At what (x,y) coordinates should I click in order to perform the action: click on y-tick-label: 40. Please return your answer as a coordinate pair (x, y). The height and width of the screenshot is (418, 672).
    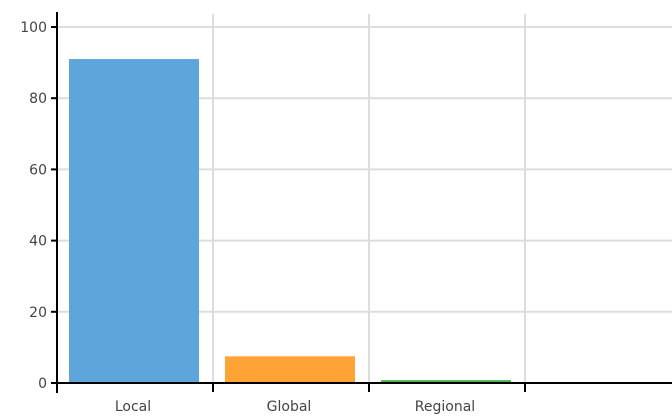
    Looking at the image, I should click on (38, 242).